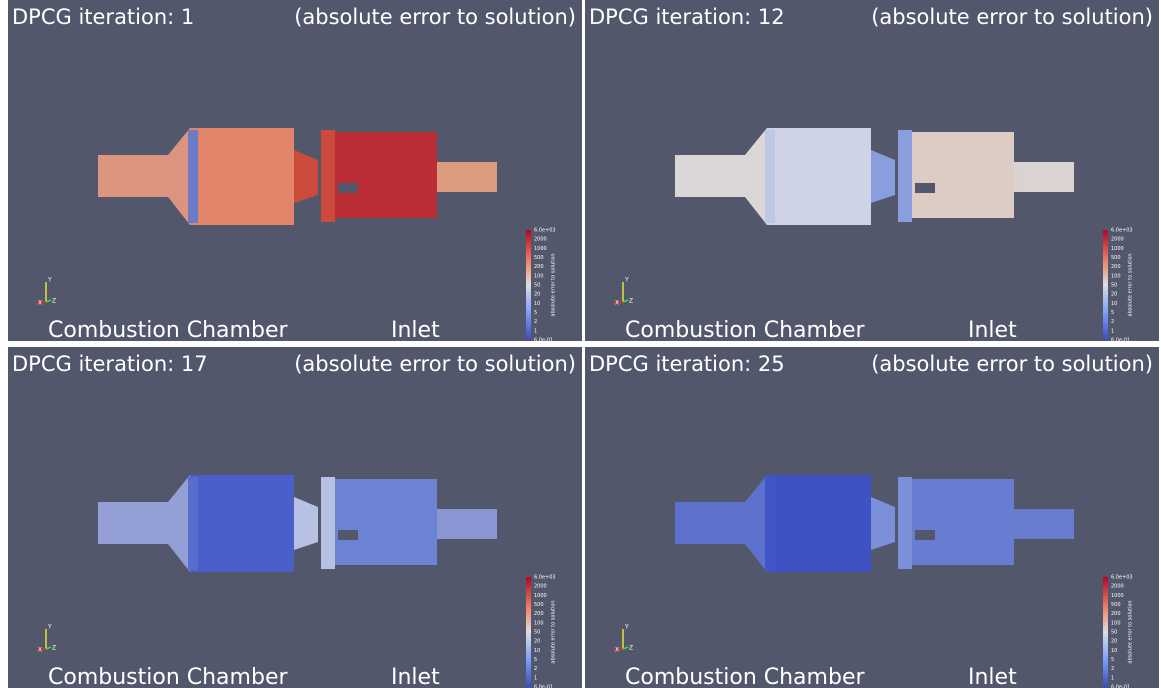  What do you see at coordinates (103, 17) in the screenshot?
I see `panel-title: DPCG iteration: 1` at bounding box center [103, 17].